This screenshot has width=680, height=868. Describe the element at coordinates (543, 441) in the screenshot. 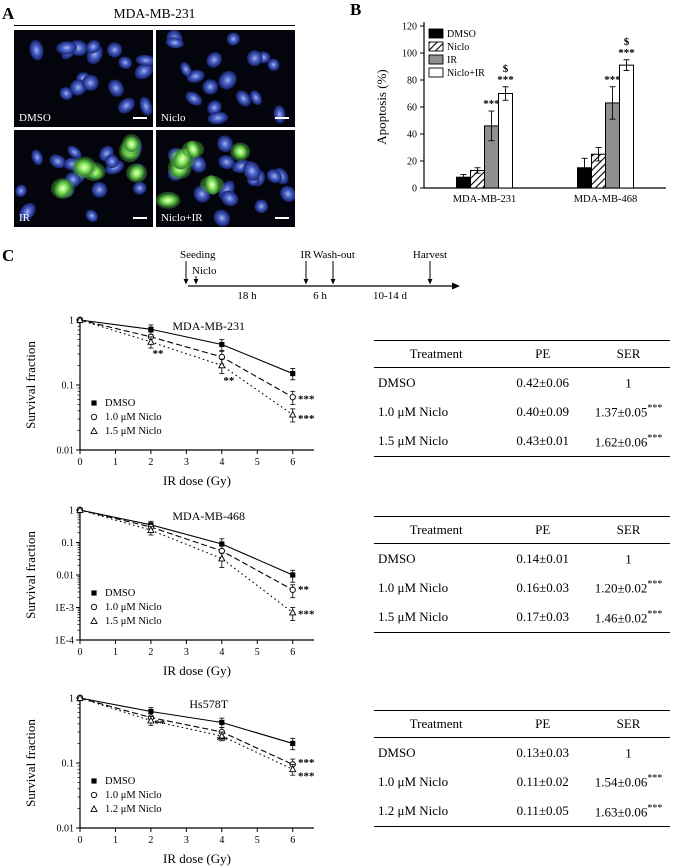

I see `pe-cell: 0.43±0.01` at that location.